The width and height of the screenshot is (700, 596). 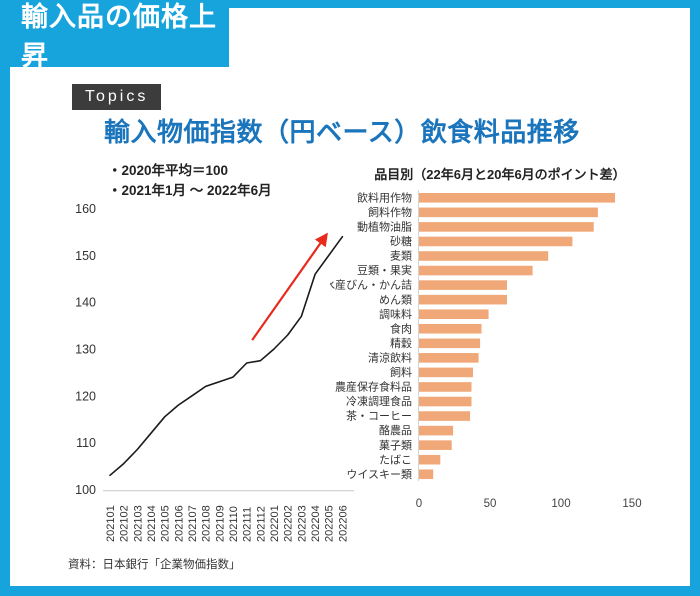 What do you see at coordinates (85, 209) in the screenshot?
I see `y-tick-label: 160` at bounding box center [85, 209].